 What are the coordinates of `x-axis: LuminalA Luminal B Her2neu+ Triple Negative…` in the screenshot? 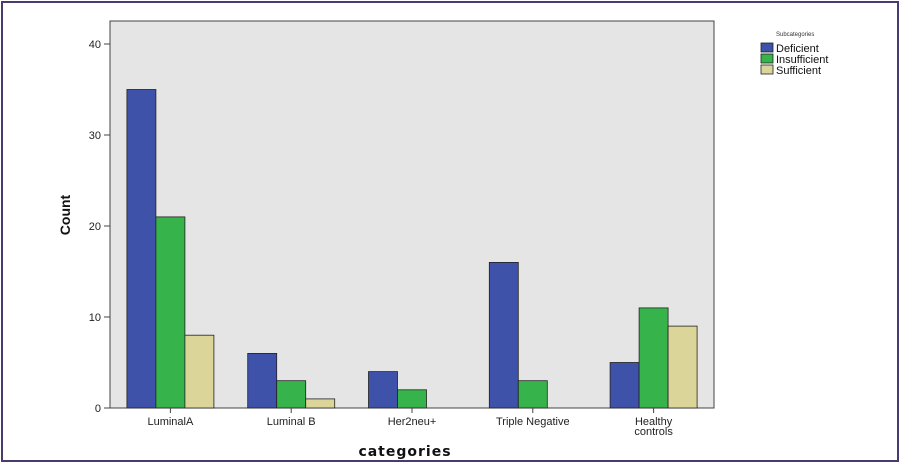 It's located at (410, 423).